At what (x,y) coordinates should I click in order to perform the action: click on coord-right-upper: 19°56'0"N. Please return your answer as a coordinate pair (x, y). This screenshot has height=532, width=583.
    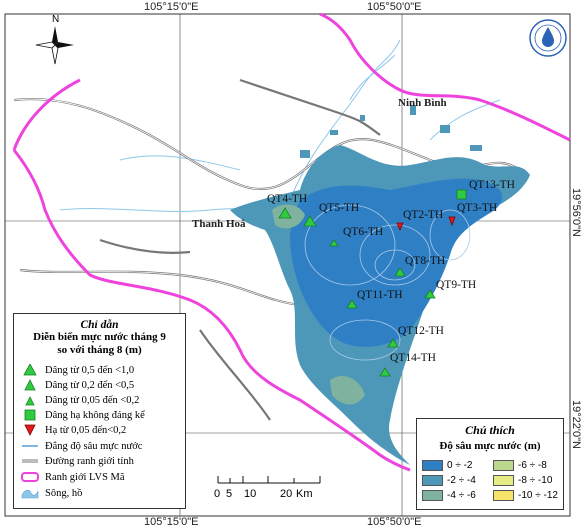
    Looking at the image, I should click on (576, 212).